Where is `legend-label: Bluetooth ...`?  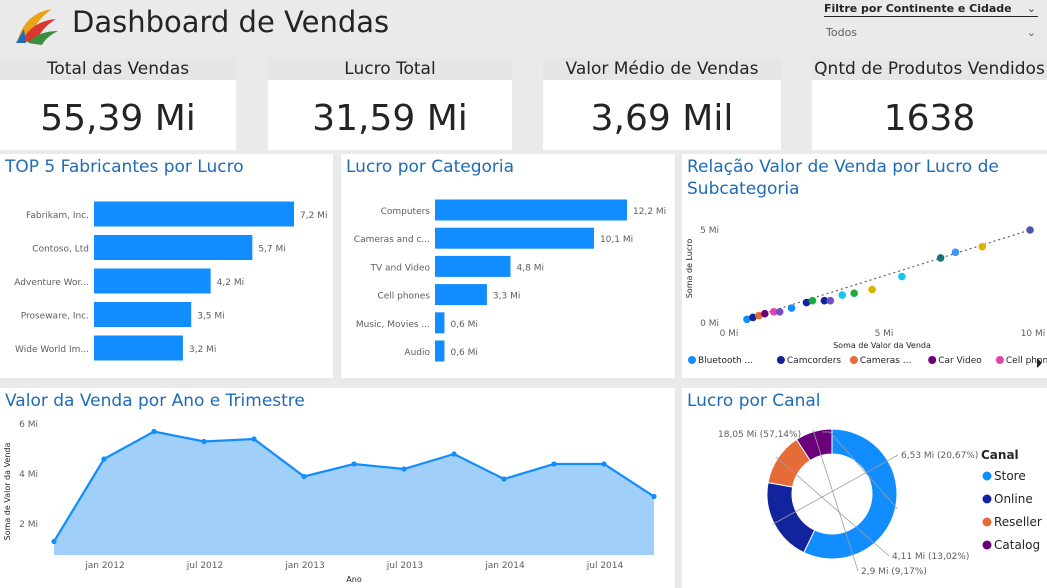 legend-label: Bluetooth ... is located at coordinates (725, 361).